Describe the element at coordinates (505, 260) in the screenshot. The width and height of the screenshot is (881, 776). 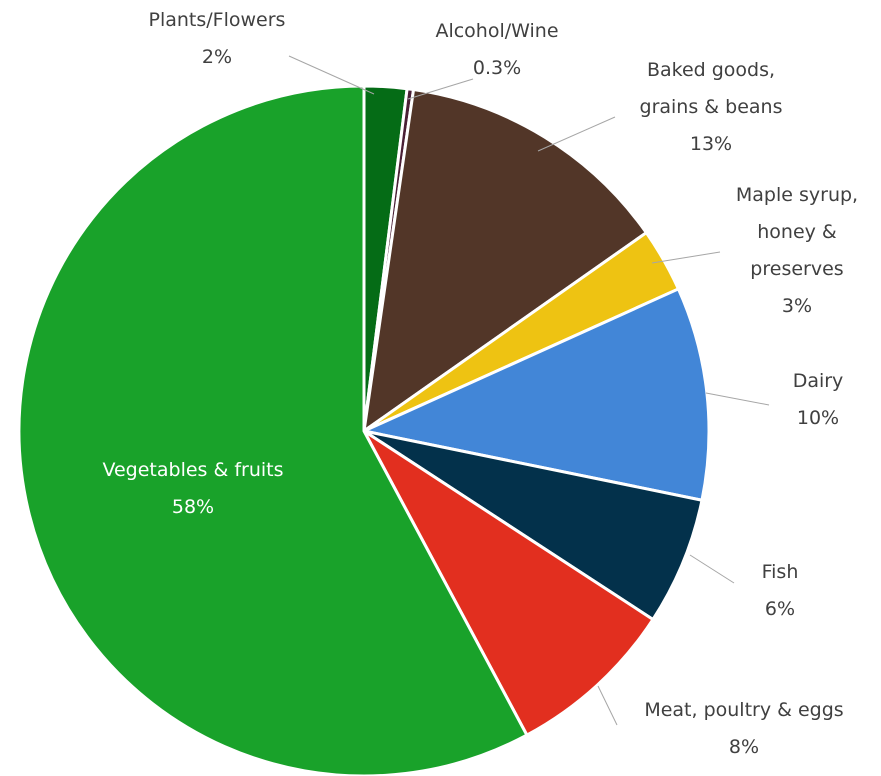
I see `pie-slice-baked-goods-grains-and-beans` at that location.